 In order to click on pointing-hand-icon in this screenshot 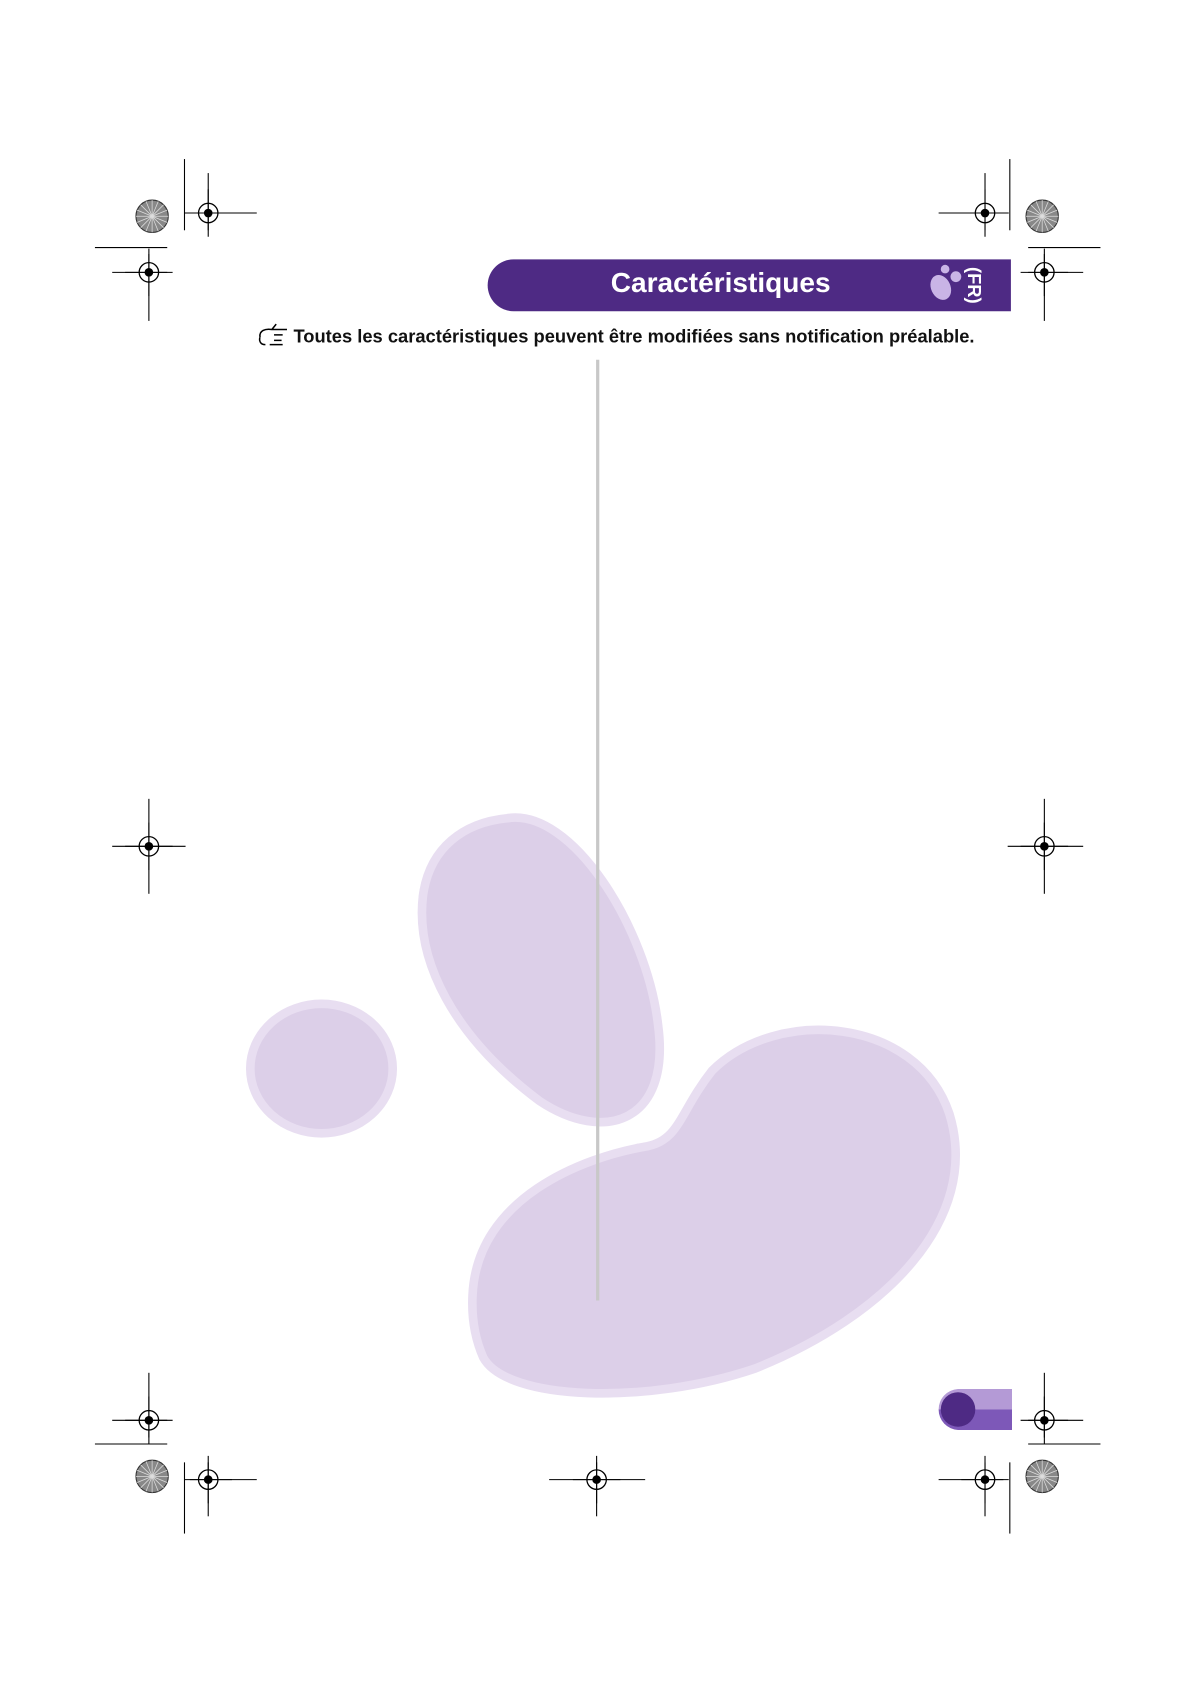, I will do `click(272, 334)`.